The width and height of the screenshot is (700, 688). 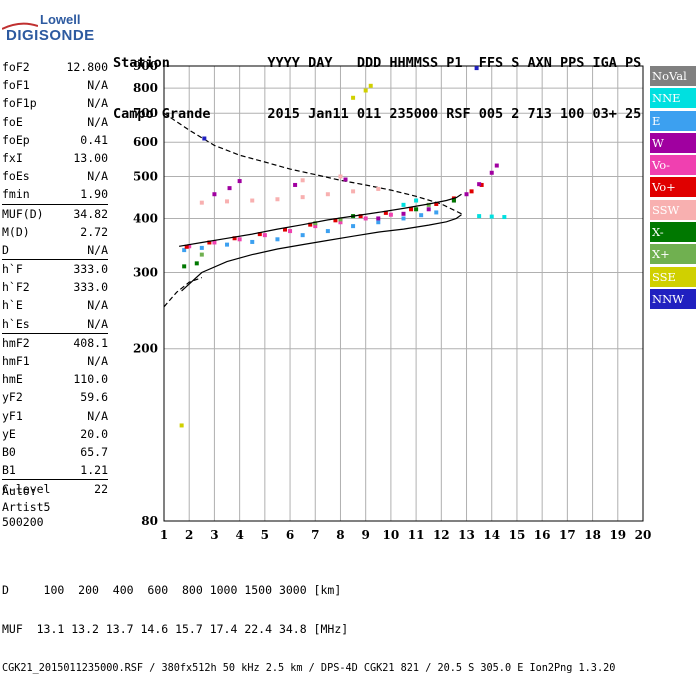 What do you see at coordinates (617, 535) in the screenshot?
I see `x-tick-label: 19` at bounding box center [617, 535].